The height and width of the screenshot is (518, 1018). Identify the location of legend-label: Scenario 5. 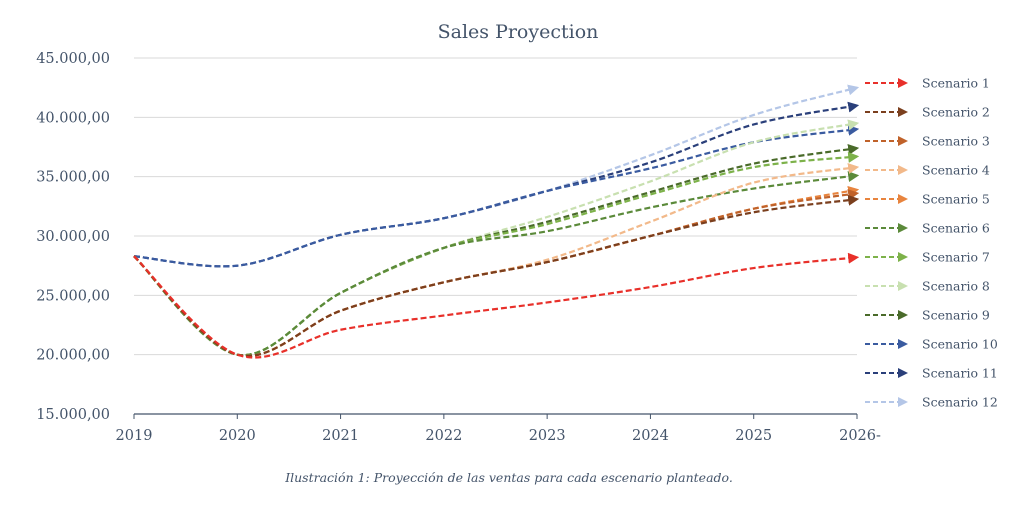
(956, 199).